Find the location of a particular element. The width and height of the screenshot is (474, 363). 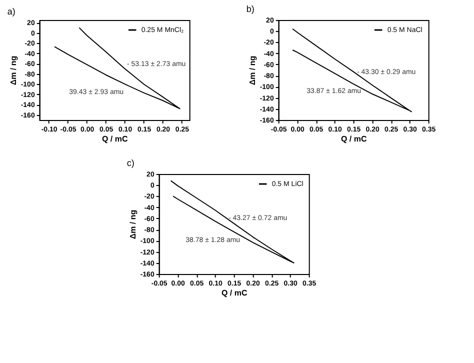

chart-title: a) is located at coordinates (11, 11).